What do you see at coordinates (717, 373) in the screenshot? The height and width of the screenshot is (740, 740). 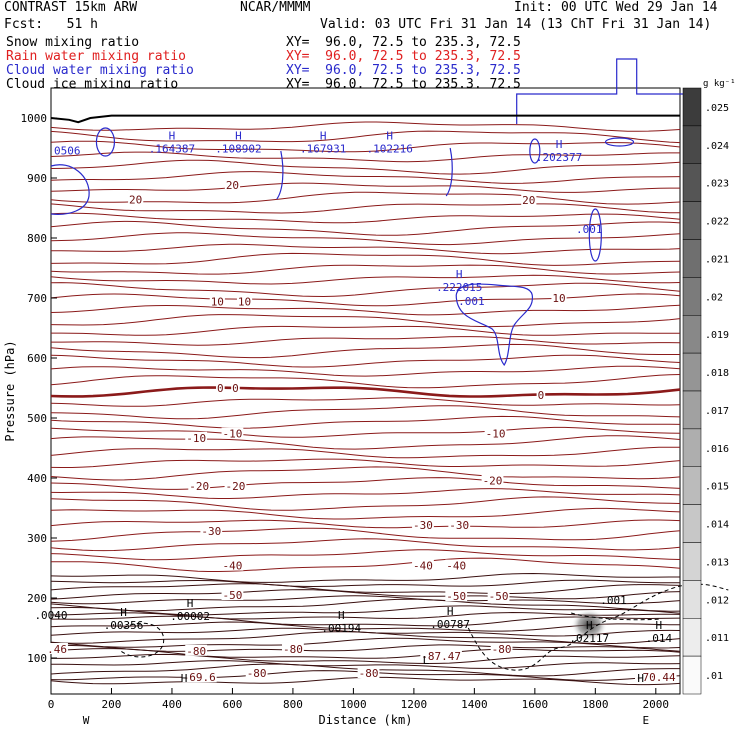 I see `colorbar-tick-label: .018` at bounding box center [717, 373].